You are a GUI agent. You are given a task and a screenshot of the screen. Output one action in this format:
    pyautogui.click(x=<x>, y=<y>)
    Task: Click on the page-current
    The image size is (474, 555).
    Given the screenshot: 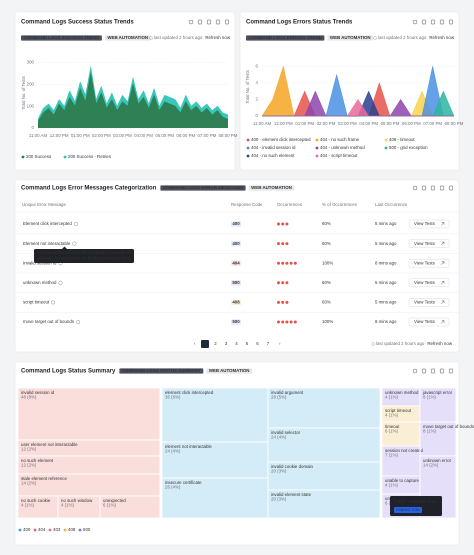 What is the action you would take?
    pyautogui.click(x=205, y=344)
    